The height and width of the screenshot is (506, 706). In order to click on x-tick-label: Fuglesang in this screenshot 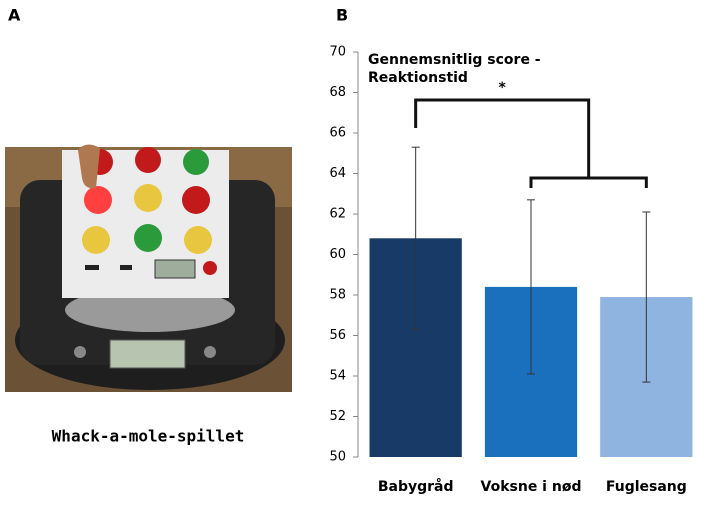, I will do `click(646, 487)`.